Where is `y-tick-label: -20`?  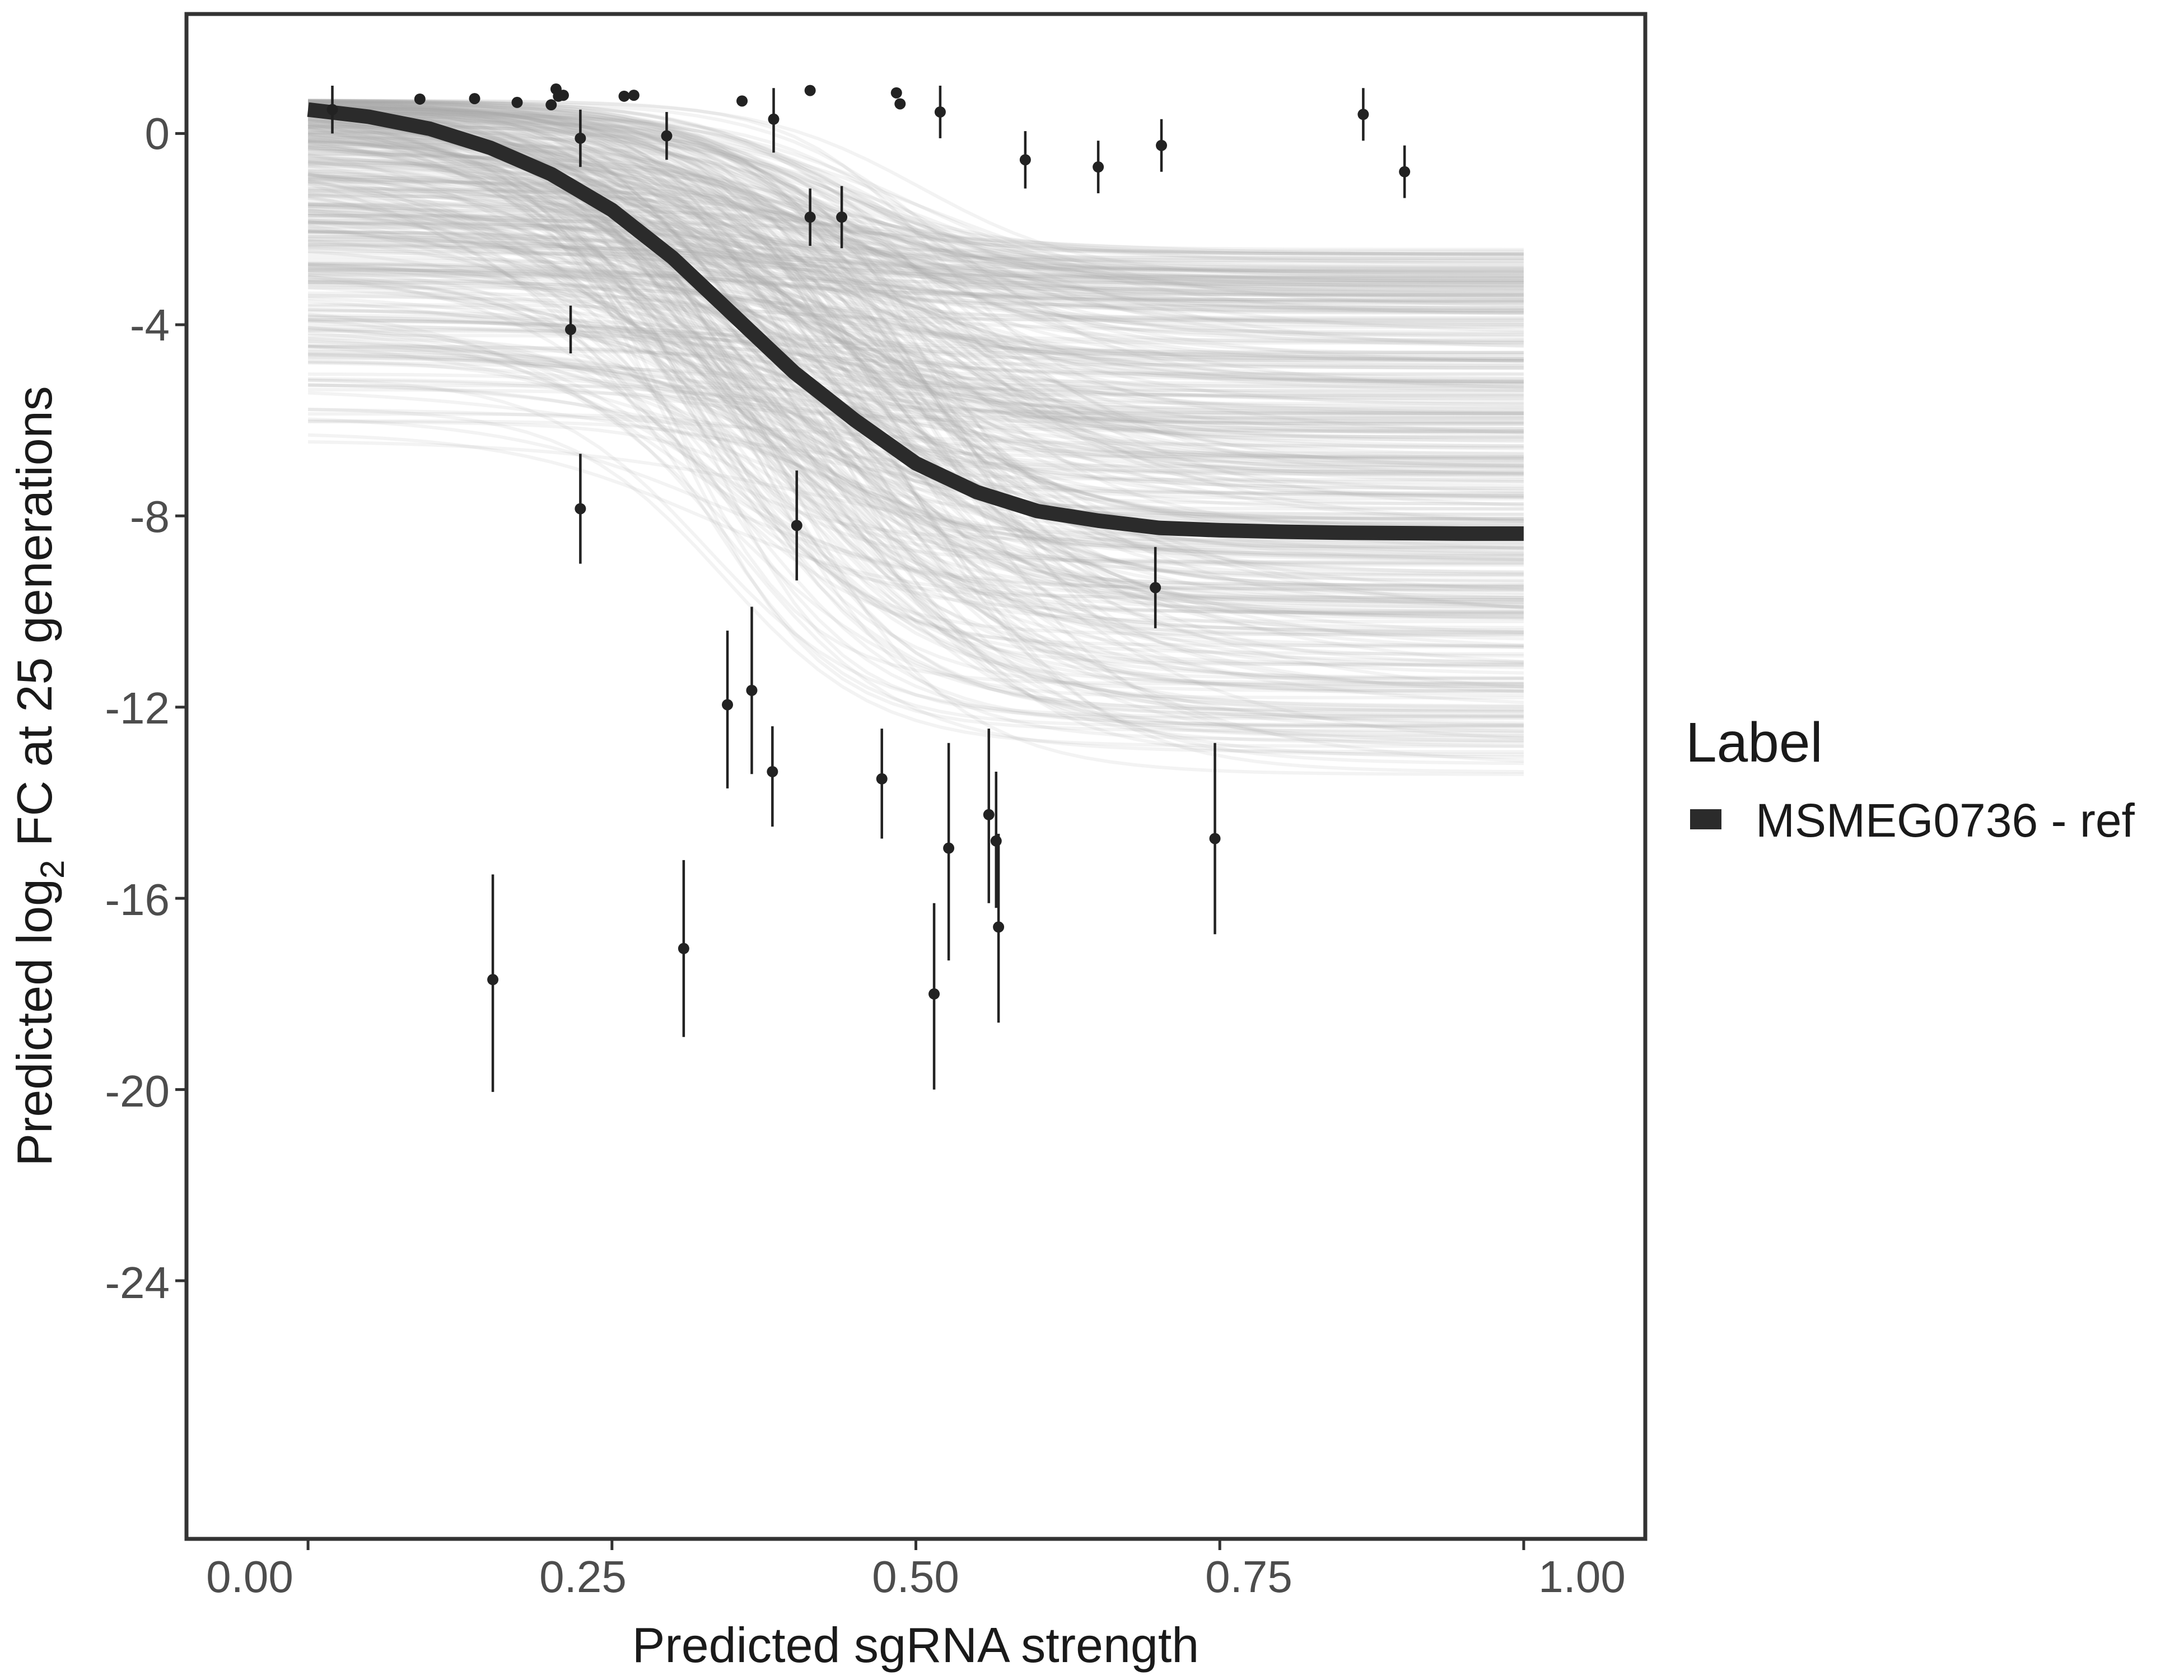 y-tick-label: -20 is located at coordinates (138, 1091).